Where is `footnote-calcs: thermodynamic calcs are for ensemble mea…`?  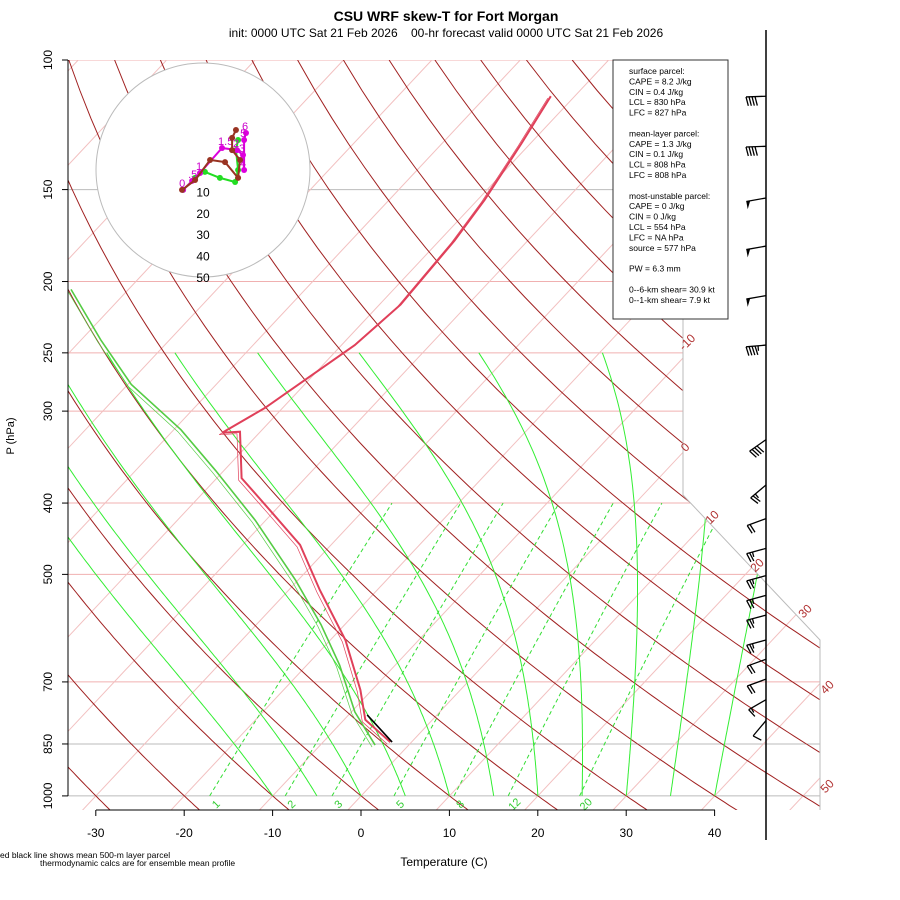
footnote-calcs: thermodynamic calcs are for ensemble mea… is located at coordinates (137, 863).